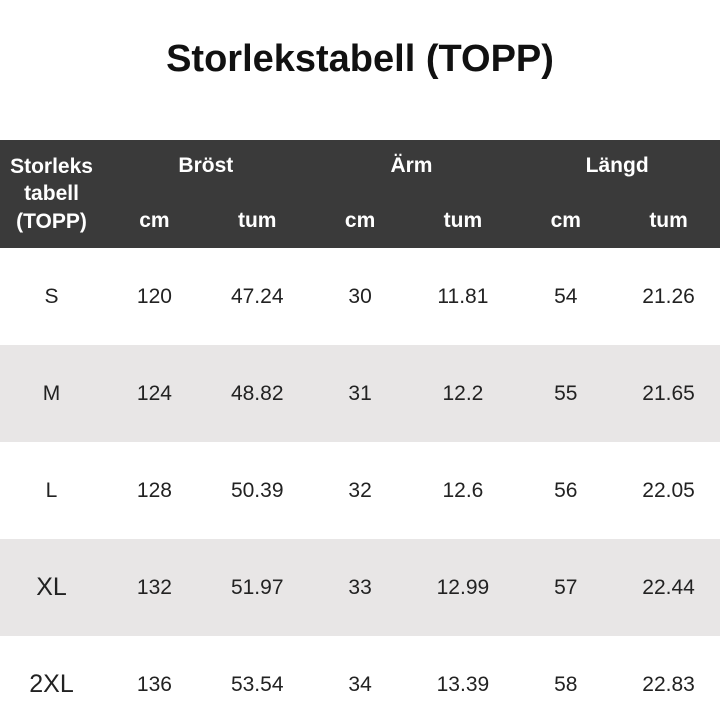 This screenshot has height=720, width=720. What do you see at coordinates (257, 296) in the screenshot?
I see `value-cell: 47.24` at bounding box center [257, 296].